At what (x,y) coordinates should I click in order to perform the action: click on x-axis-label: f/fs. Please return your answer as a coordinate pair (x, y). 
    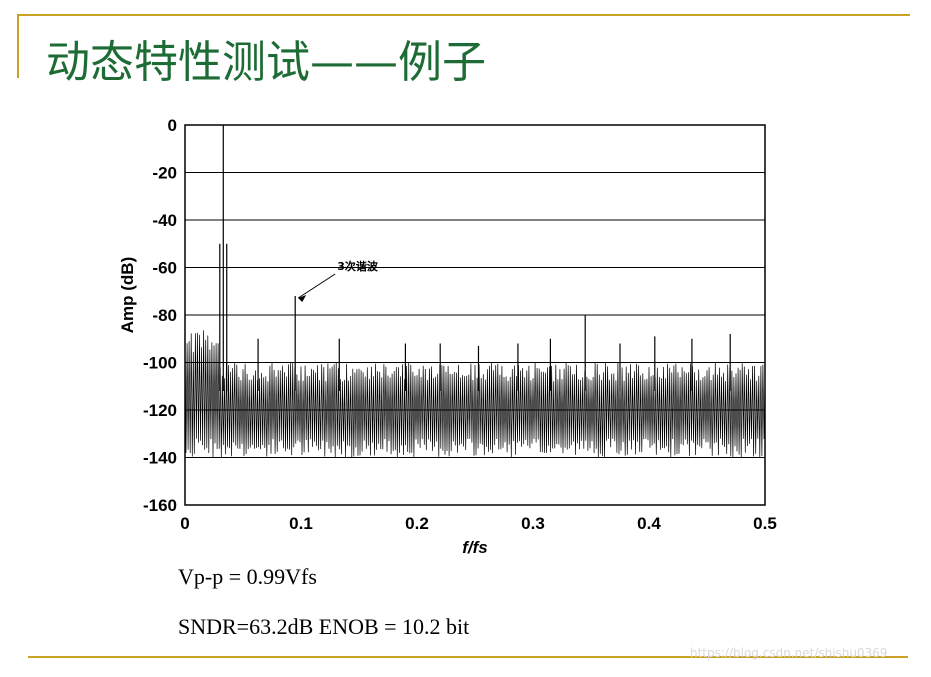
    Looking at the image, I should click on (475, 546).